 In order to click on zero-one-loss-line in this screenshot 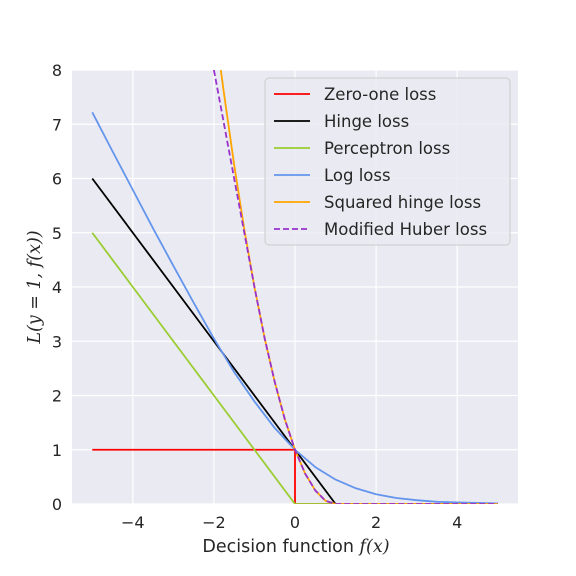, I will do `click(295, 476)`.